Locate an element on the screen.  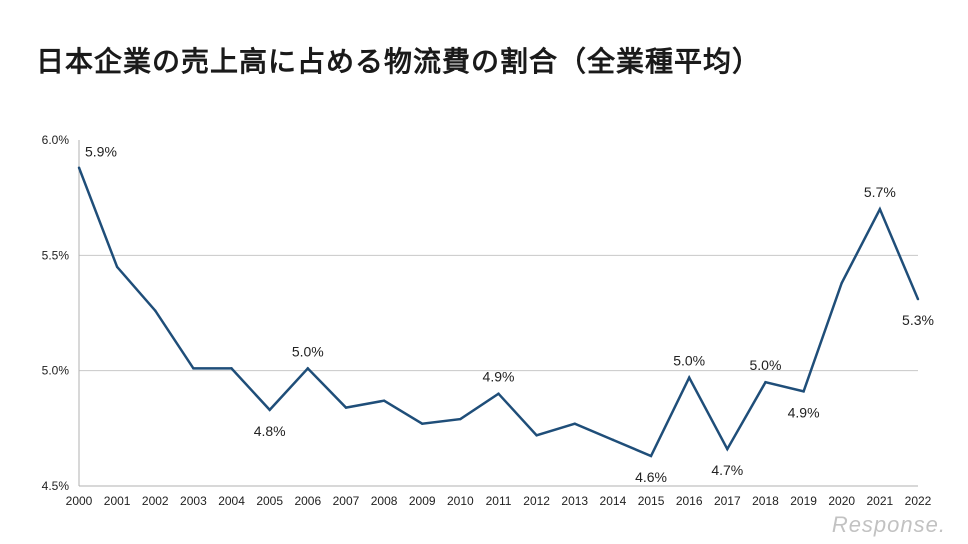
x-tick-label: 2013 is located at coordinates (574, 501).